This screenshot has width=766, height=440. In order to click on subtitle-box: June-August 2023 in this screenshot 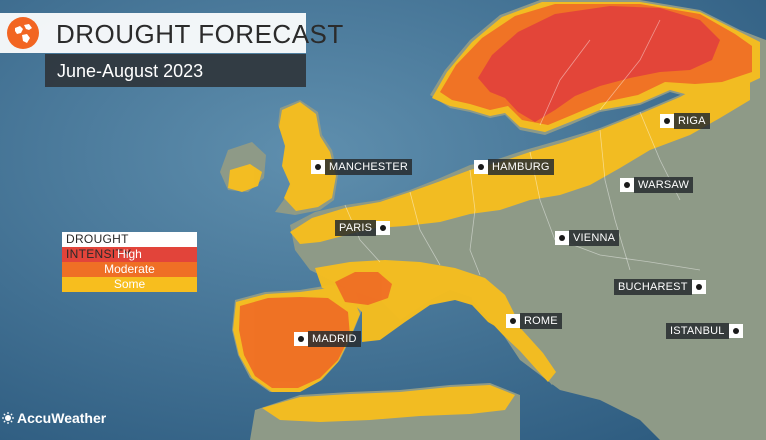, I will do `click(175, 70)`.